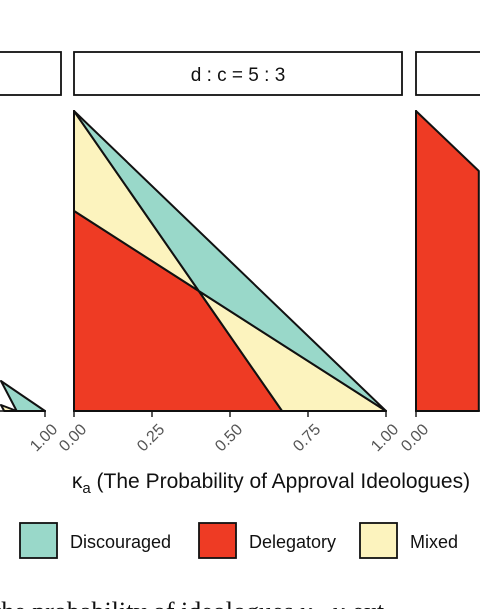 Image resolution: width=480 pixels, height=609 pixels. What do you see at coordinates (120, 542) in the screenshot?
I see `legend-label: Discouraged` at bounding box center [120, 542].